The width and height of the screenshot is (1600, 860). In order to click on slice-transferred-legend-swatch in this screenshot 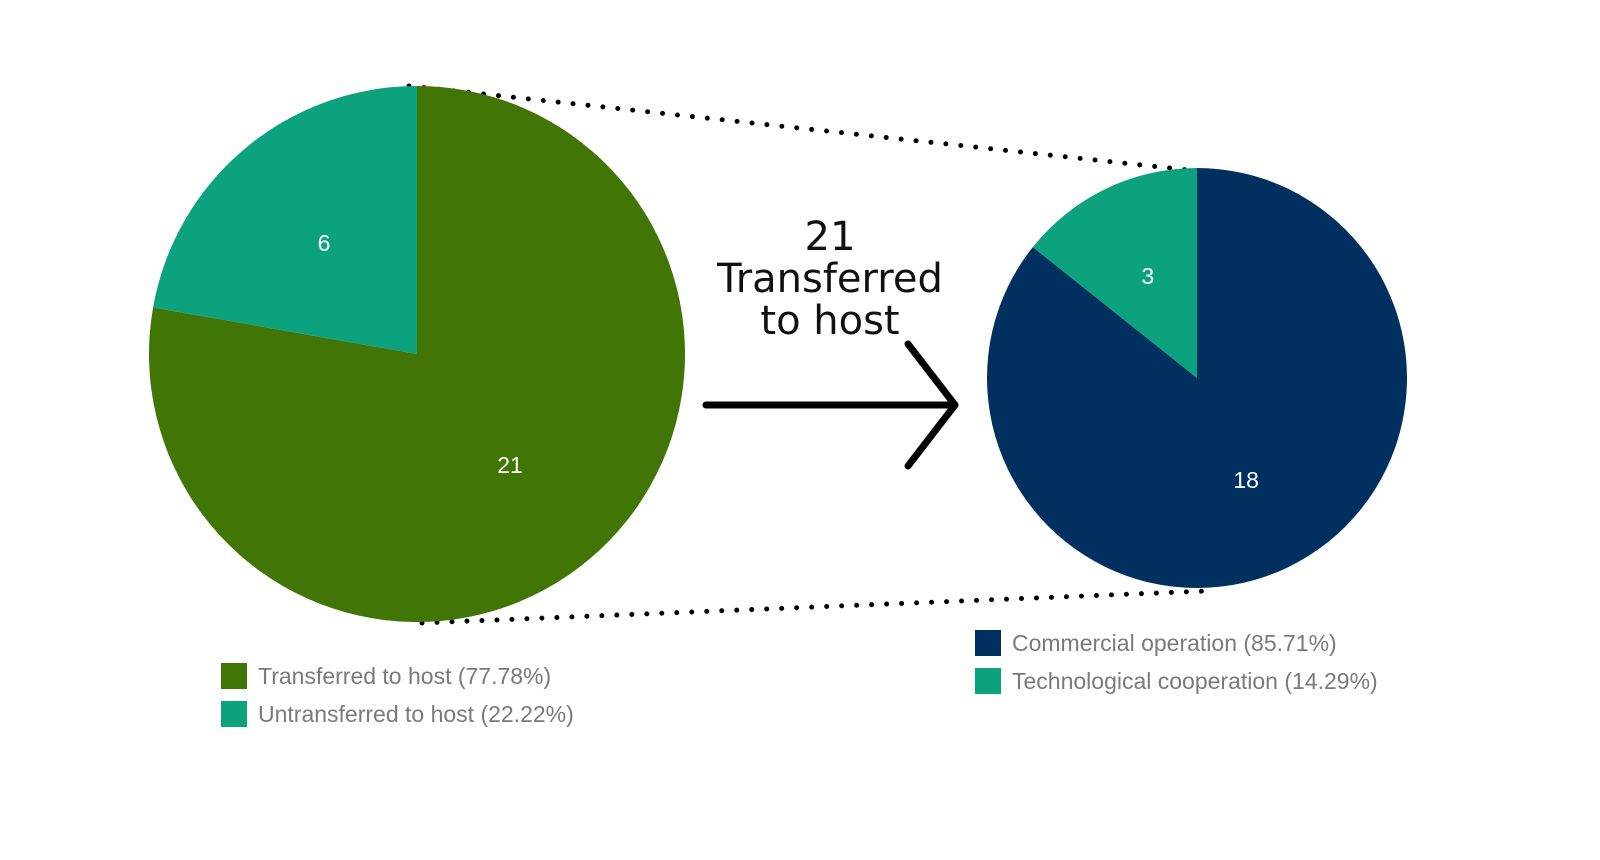, I will do `click(234, 676)`.